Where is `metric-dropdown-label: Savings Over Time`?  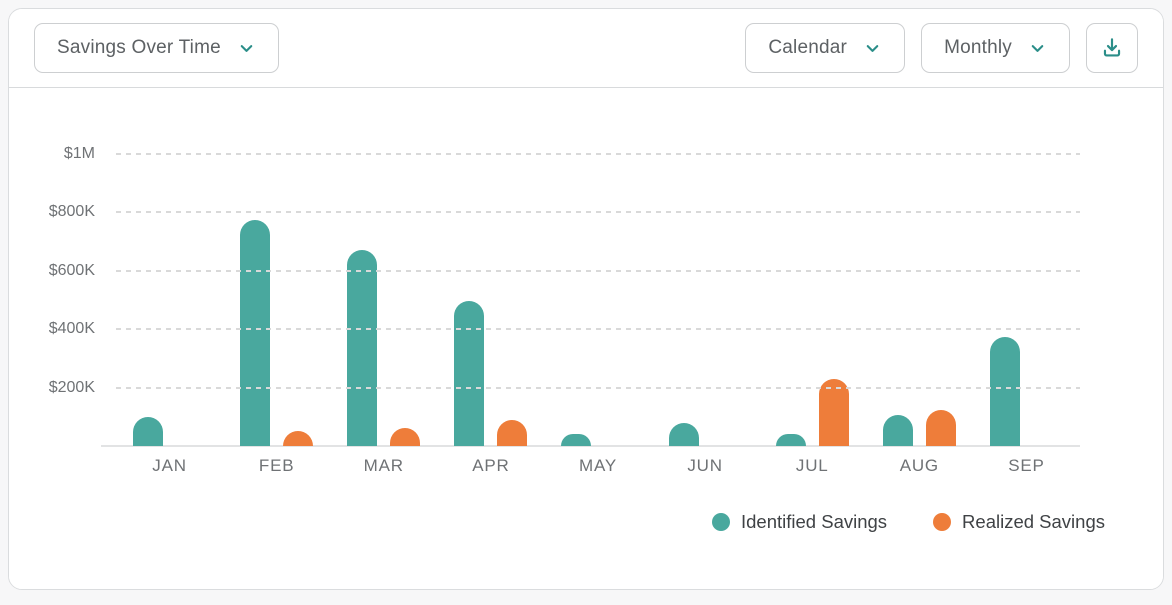
metric-dropdown-label: Savings Over Time is located at coordinates (139, 47).